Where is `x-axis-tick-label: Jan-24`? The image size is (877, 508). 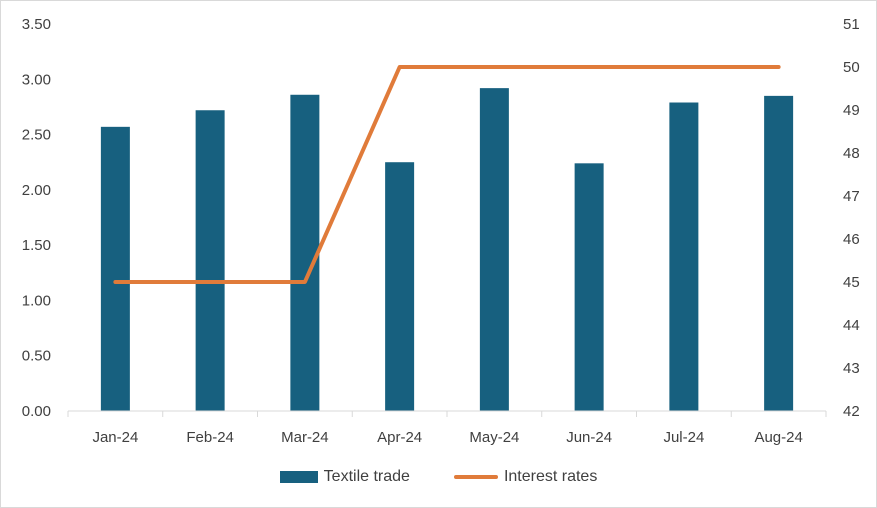 x-axis-tick-label: Jan-24 is located at coordinates (115, 437).